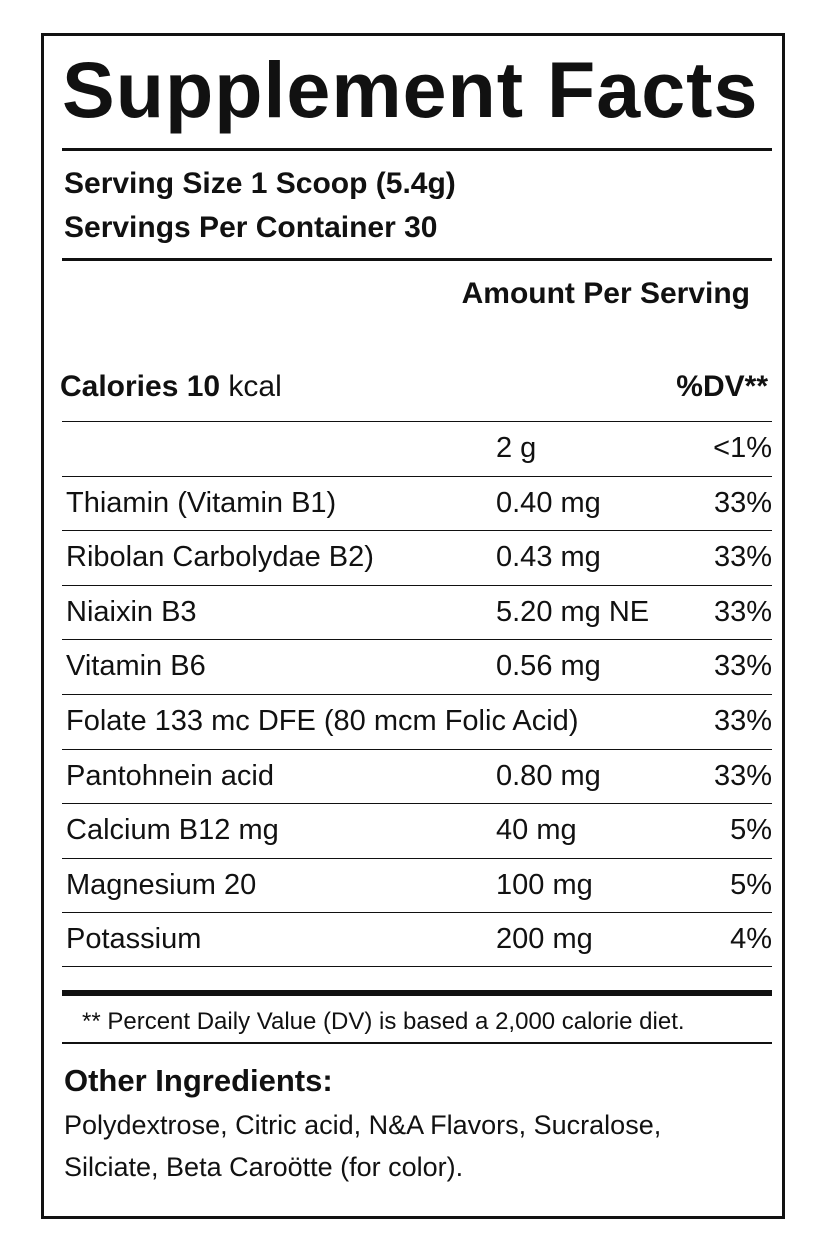 The height and width of the screenshot is (1248, 832). Describe the element at coordinates (417, 939) in the screenshot. I see `nutrient-row: Potassium 200 mg 4%` at that location.